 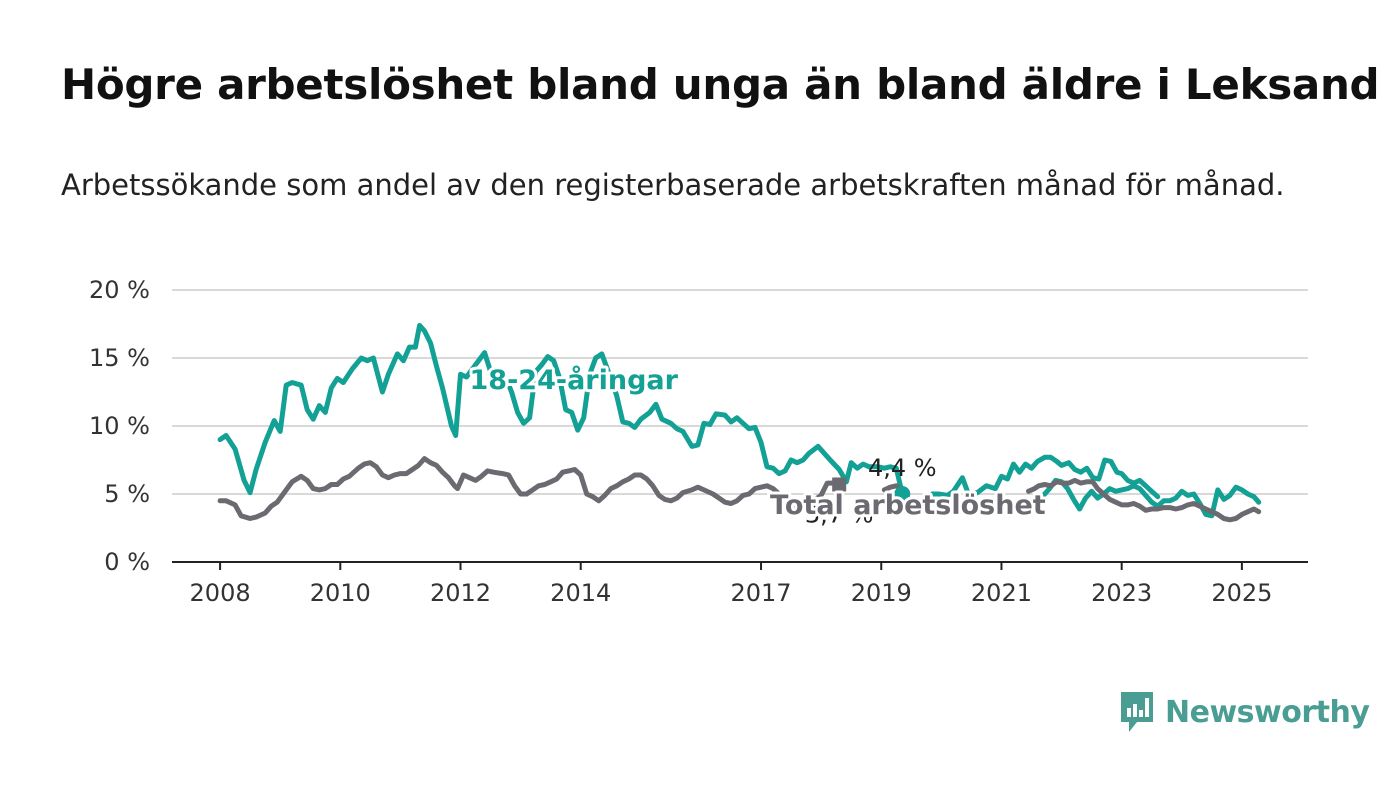 I want to click on x-tick-label: 2017, so click(x=760, y=593).